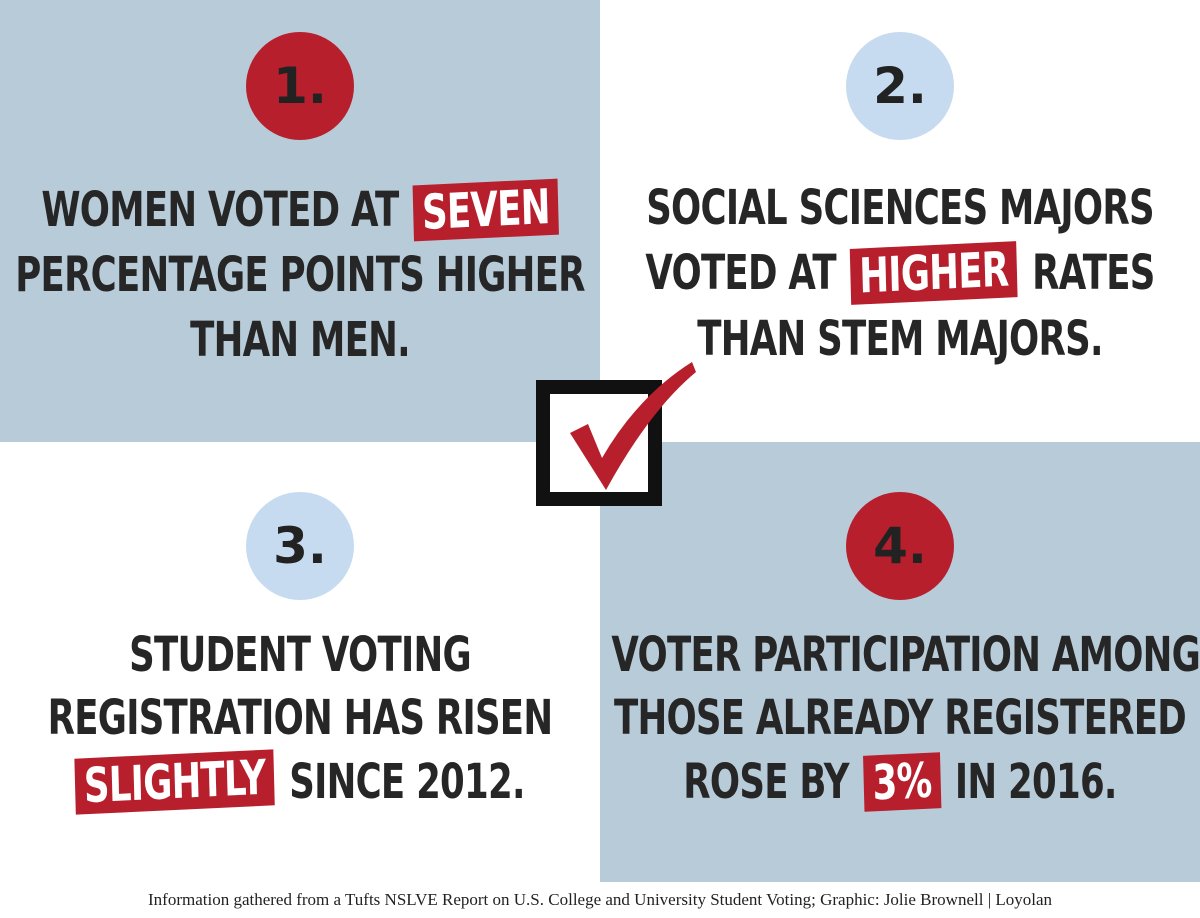  Describe the element at coordinates (407, 782) in the screenshot. I see `statement-text: SINCE 2012.` at that location.